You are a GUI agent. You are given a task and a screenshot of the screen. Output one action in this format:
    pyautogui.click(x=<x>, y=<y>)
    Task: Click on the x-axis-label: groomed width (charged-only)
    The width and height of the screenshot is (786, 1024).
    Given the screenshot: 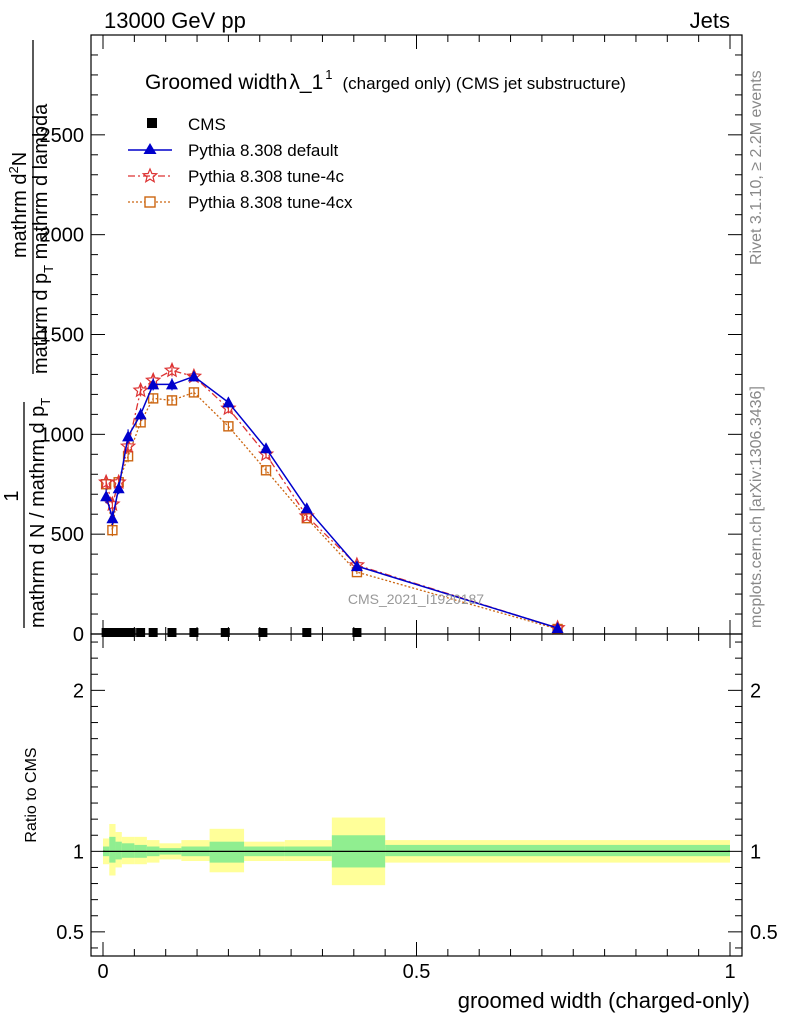 What is the action you would take?
    pyautogui.click(x=604, y=1000)
    